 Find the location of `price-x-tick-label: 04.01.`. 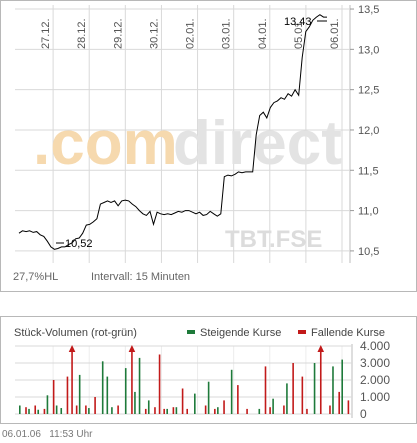

price-x-tick-label: 04.01. is located at coordinates (263, 33).